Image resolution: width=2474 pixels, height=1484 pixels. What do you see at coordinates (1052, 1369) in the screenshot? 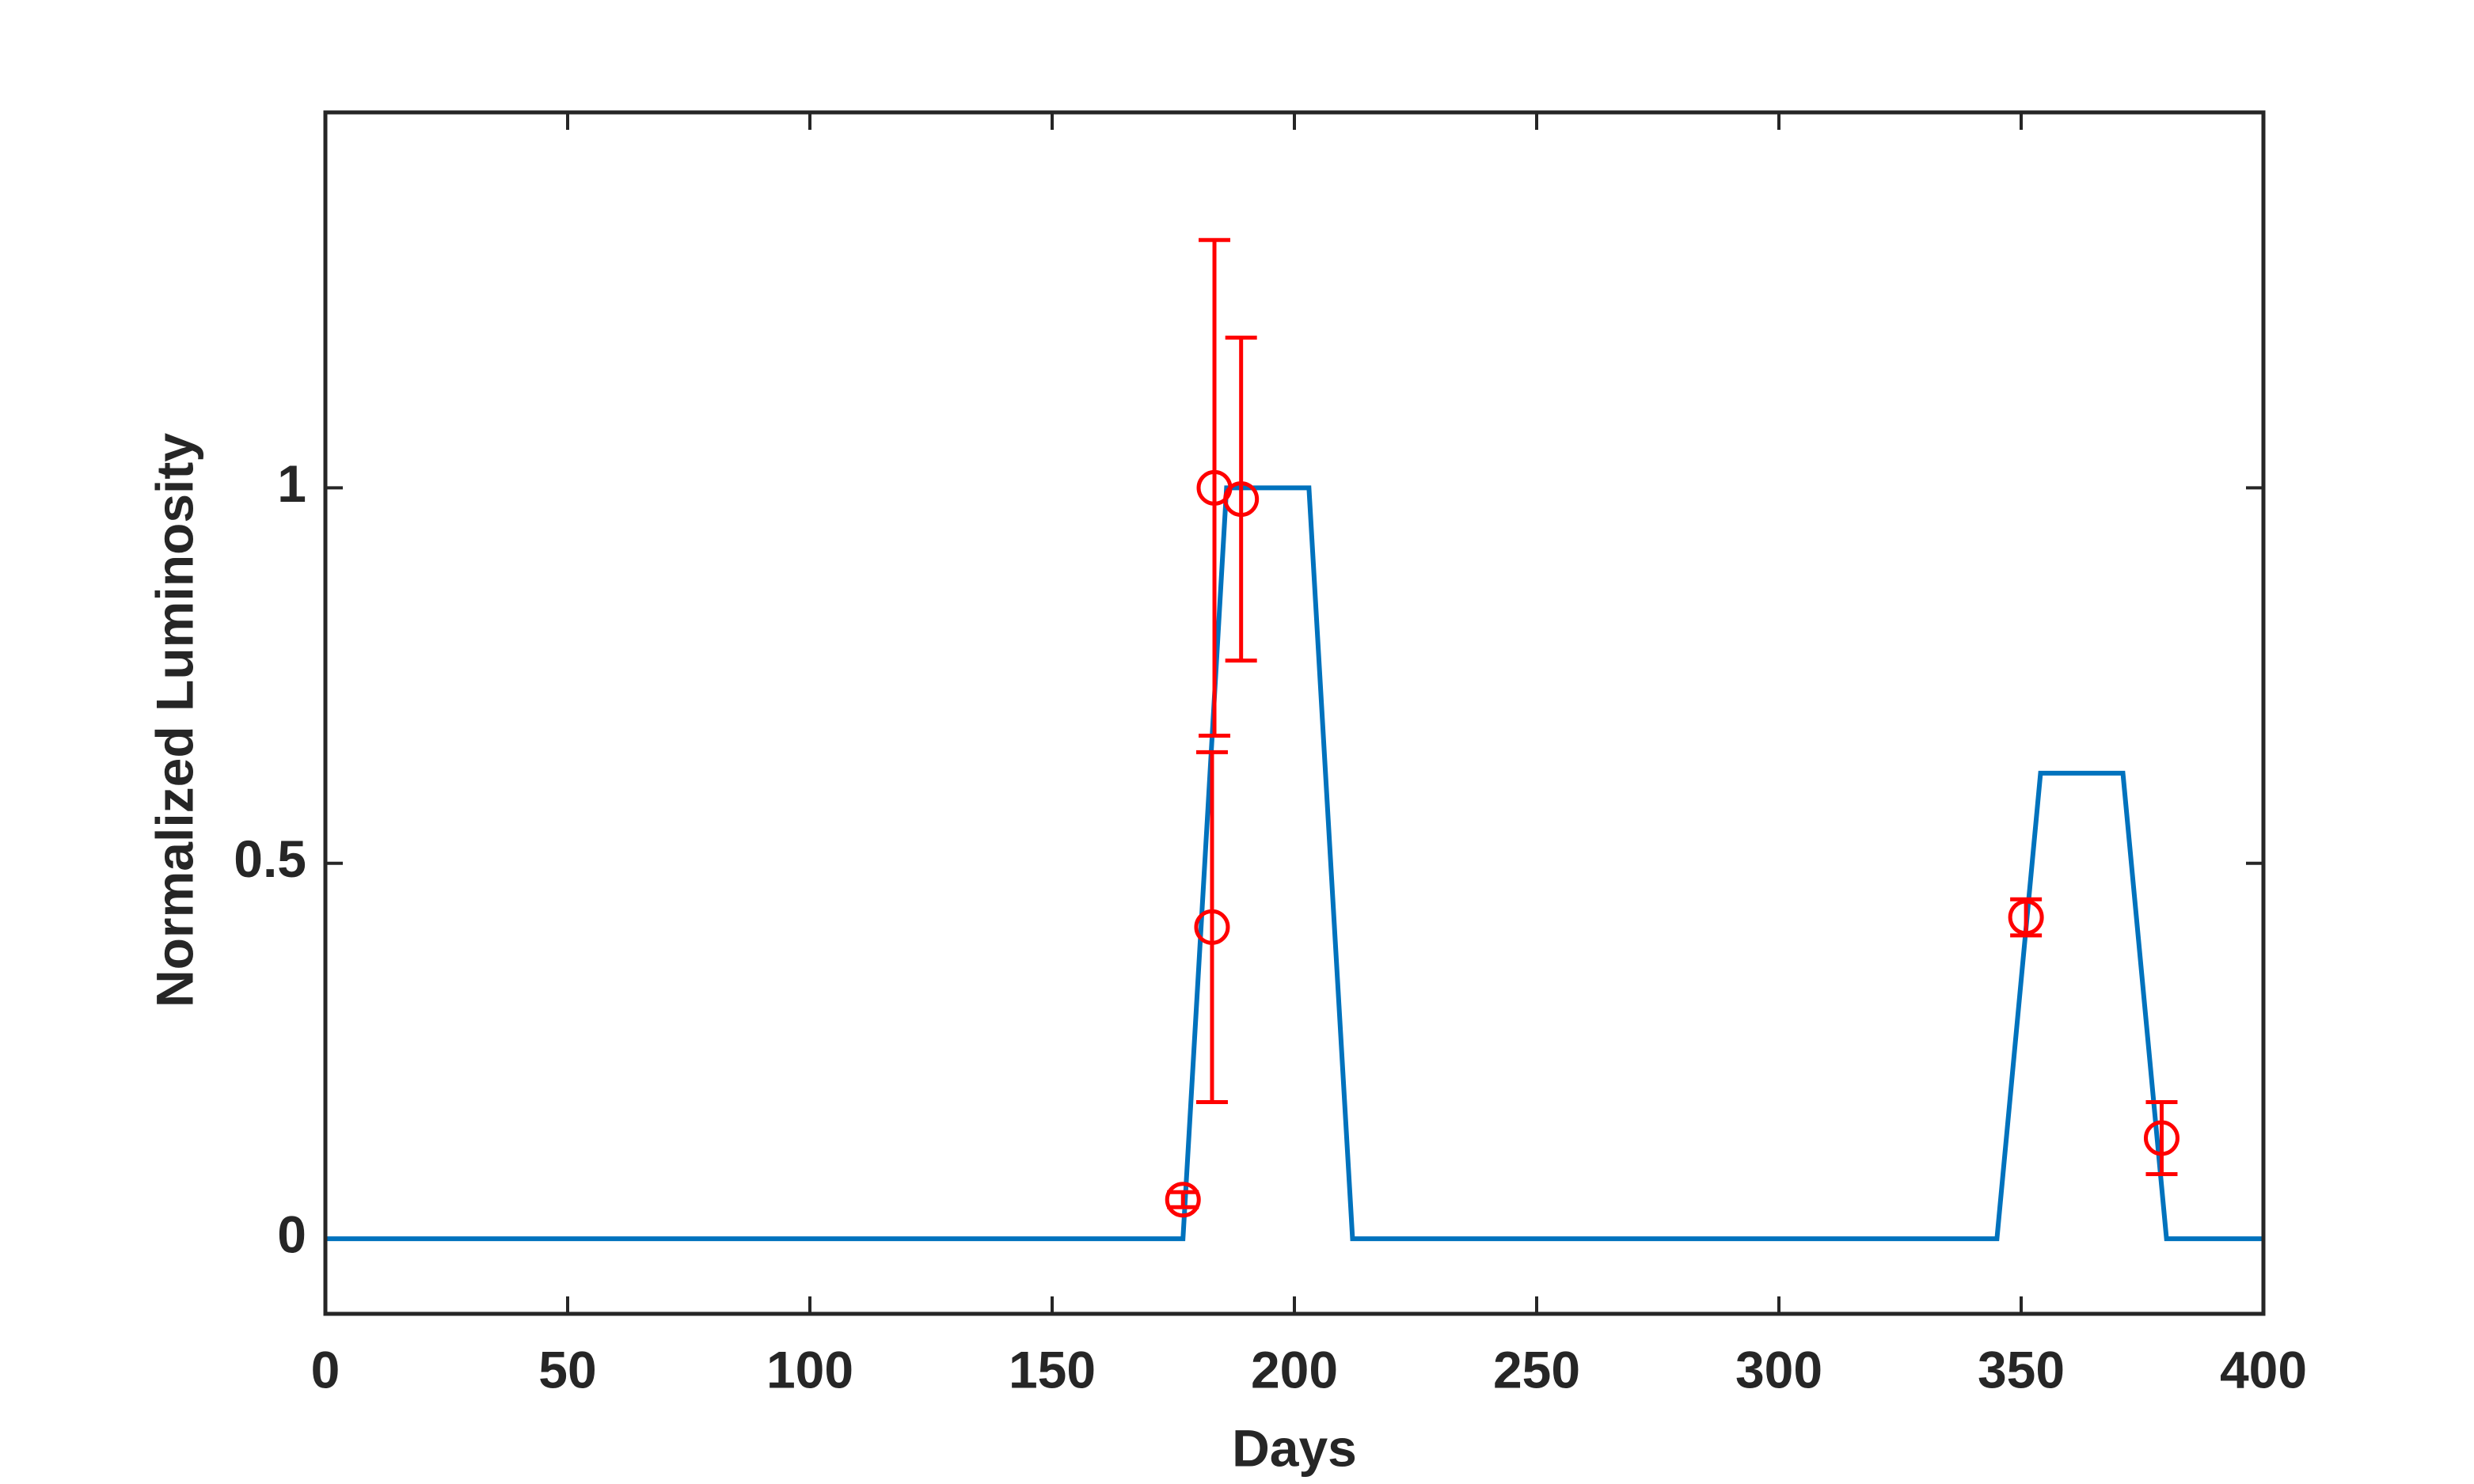
I see `x-tick-label: 150` at bounding box center [1052, 1369].